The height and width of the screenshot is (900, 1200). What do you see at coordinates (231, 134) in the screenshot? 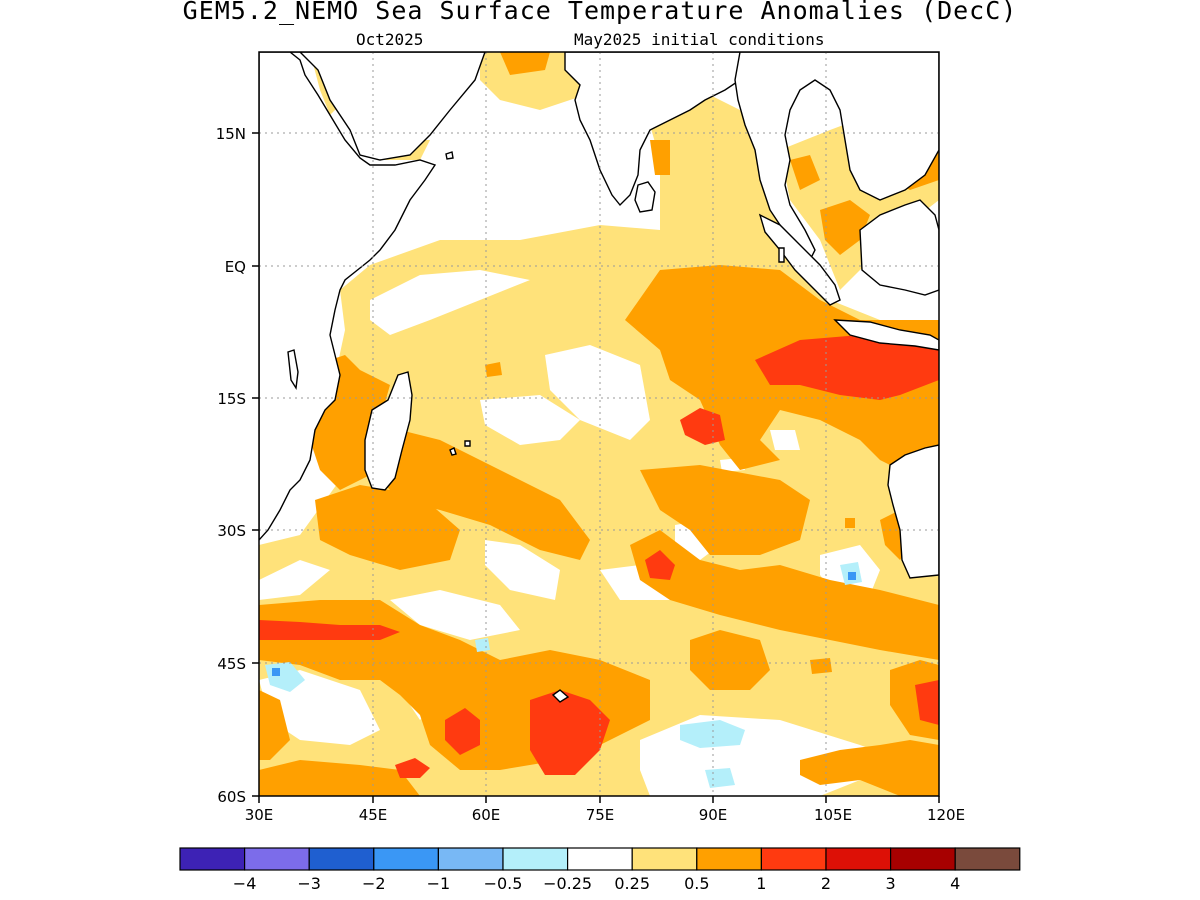
I see `lat-label: 15N` at bounding box center [231, 134].